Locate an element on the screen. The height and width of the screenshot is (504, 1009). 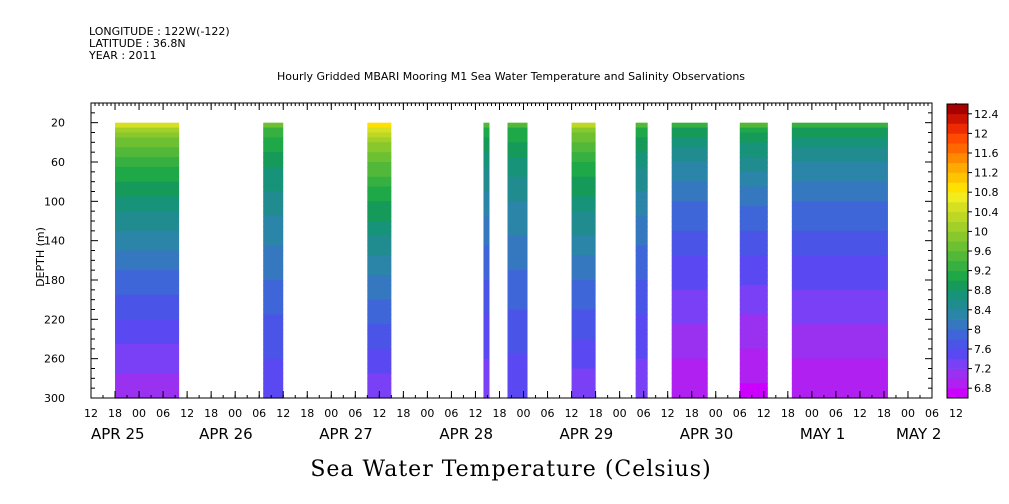
x-tick-label: 18 is located at coordinates (211, 413).